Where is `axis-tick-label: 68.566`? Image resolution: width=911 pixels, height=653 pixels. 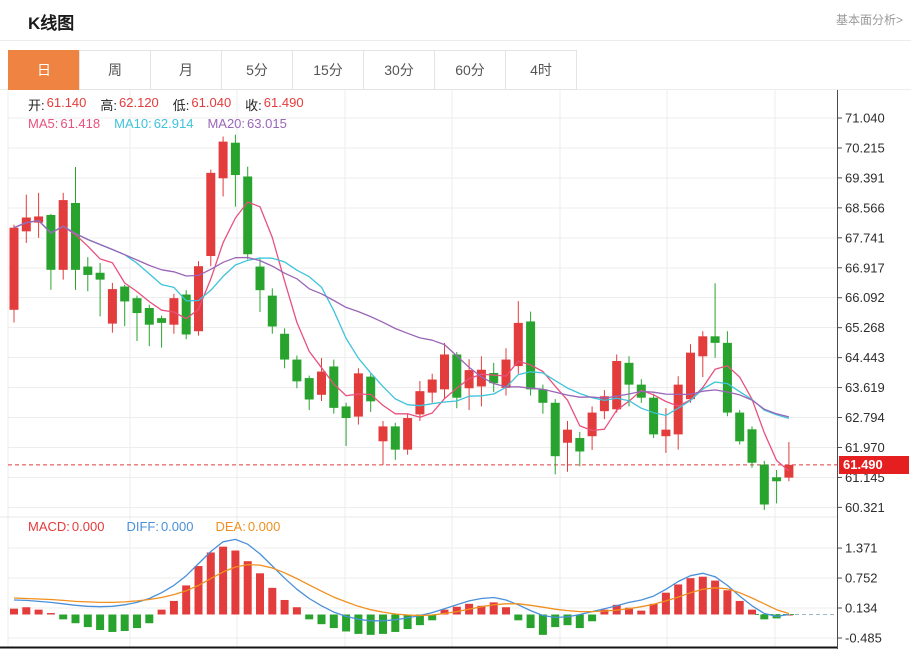 axis-tick-label: 68.566 is located at coordinates (865, 207).